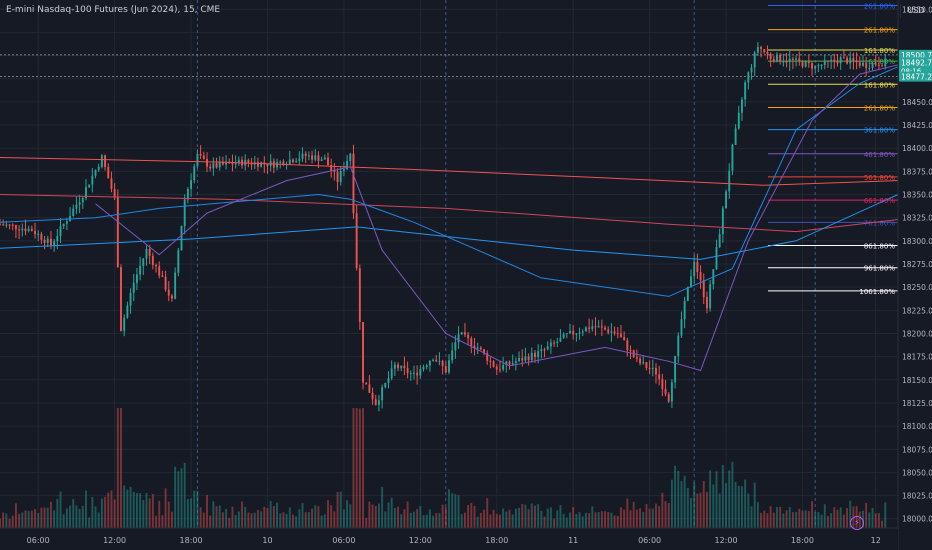  I want to click on price-tick-label: 18200.00, so click(917, 333).